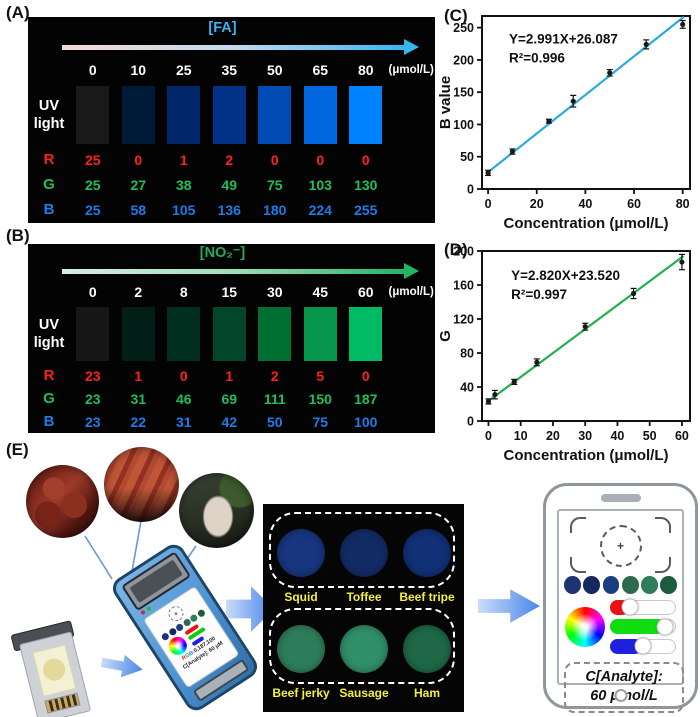 Image resolution: width=700 pixels, height=717 pixels. Describe the element at coordinates (49, 333) in the screenshot. I see `uv-light-label: UV light` at that location.